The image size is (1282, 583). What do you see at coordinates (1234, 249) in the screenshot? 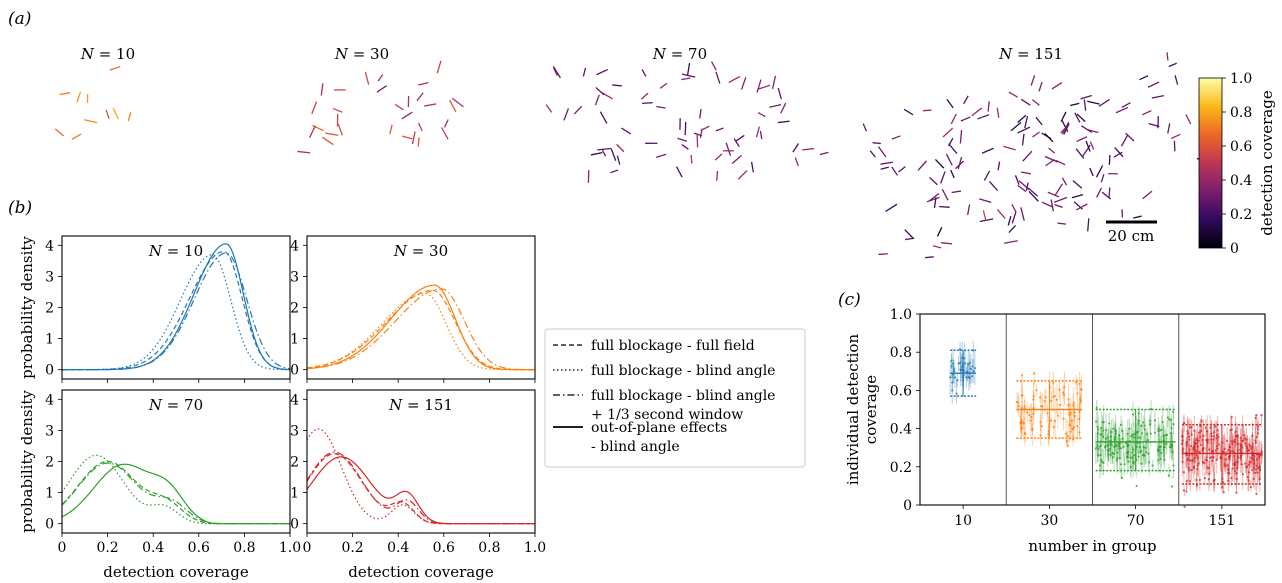
I see `colorbar-tick-label: 0` at bounding box center [1234, 249].